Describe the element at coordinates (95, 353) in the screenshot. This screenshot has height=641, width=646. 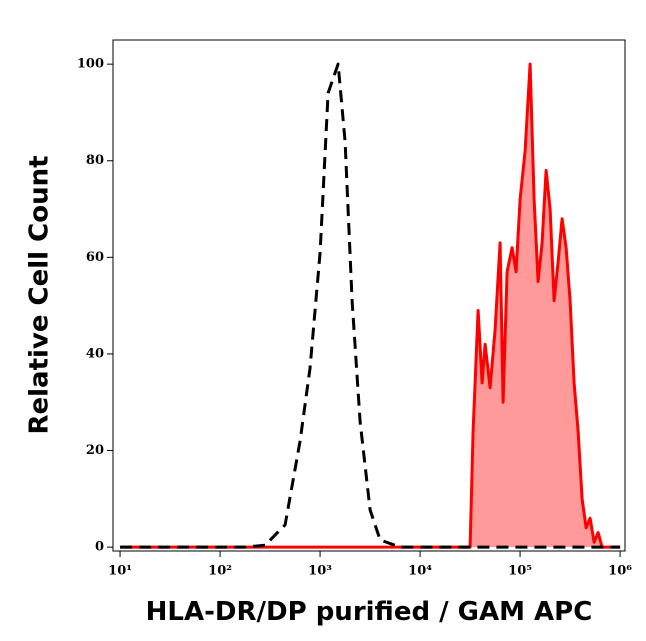
I see `y-tick-label: 40` at that location.